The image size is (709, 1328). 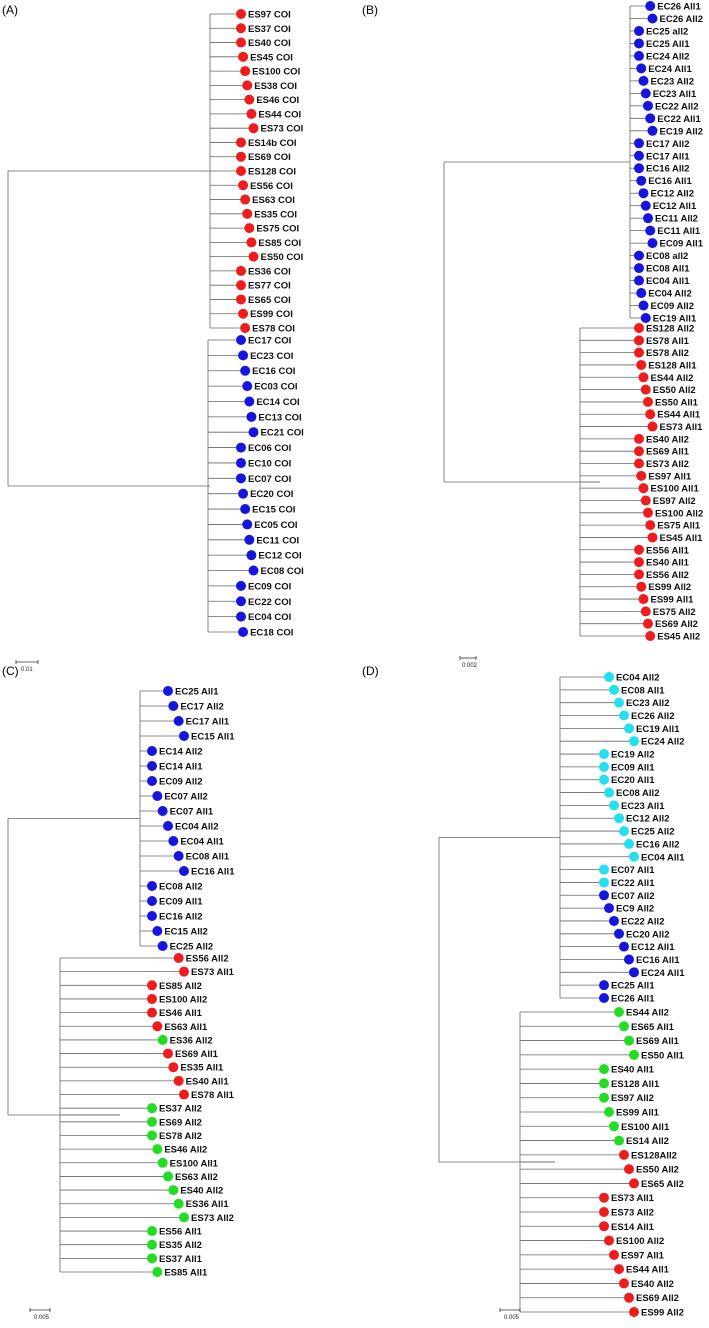 What do you see at coordinates (667, 439) in the screenshot?
I see `tip-label: ES40 All2` at bounding box center [667, 439].